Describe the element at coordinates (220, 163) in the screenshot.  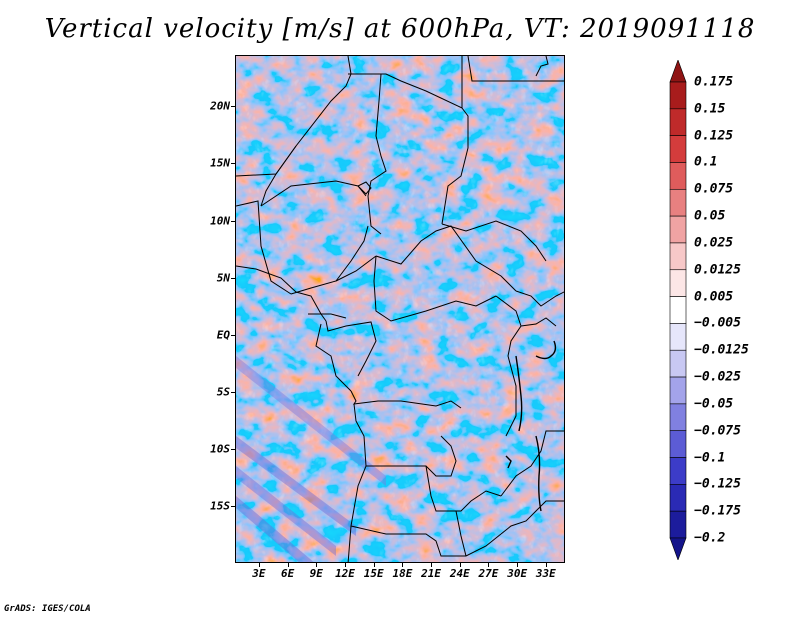
I see `lat-label: 15N` at that location.